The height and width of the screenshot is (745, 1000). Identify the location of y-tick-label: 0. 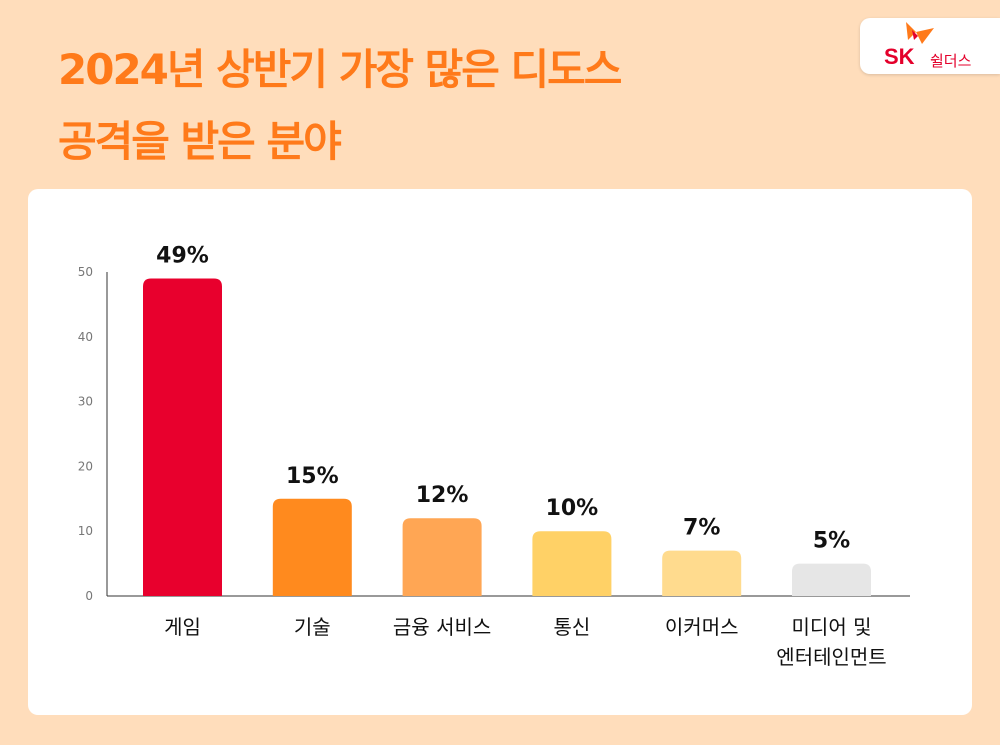
(89, 596).